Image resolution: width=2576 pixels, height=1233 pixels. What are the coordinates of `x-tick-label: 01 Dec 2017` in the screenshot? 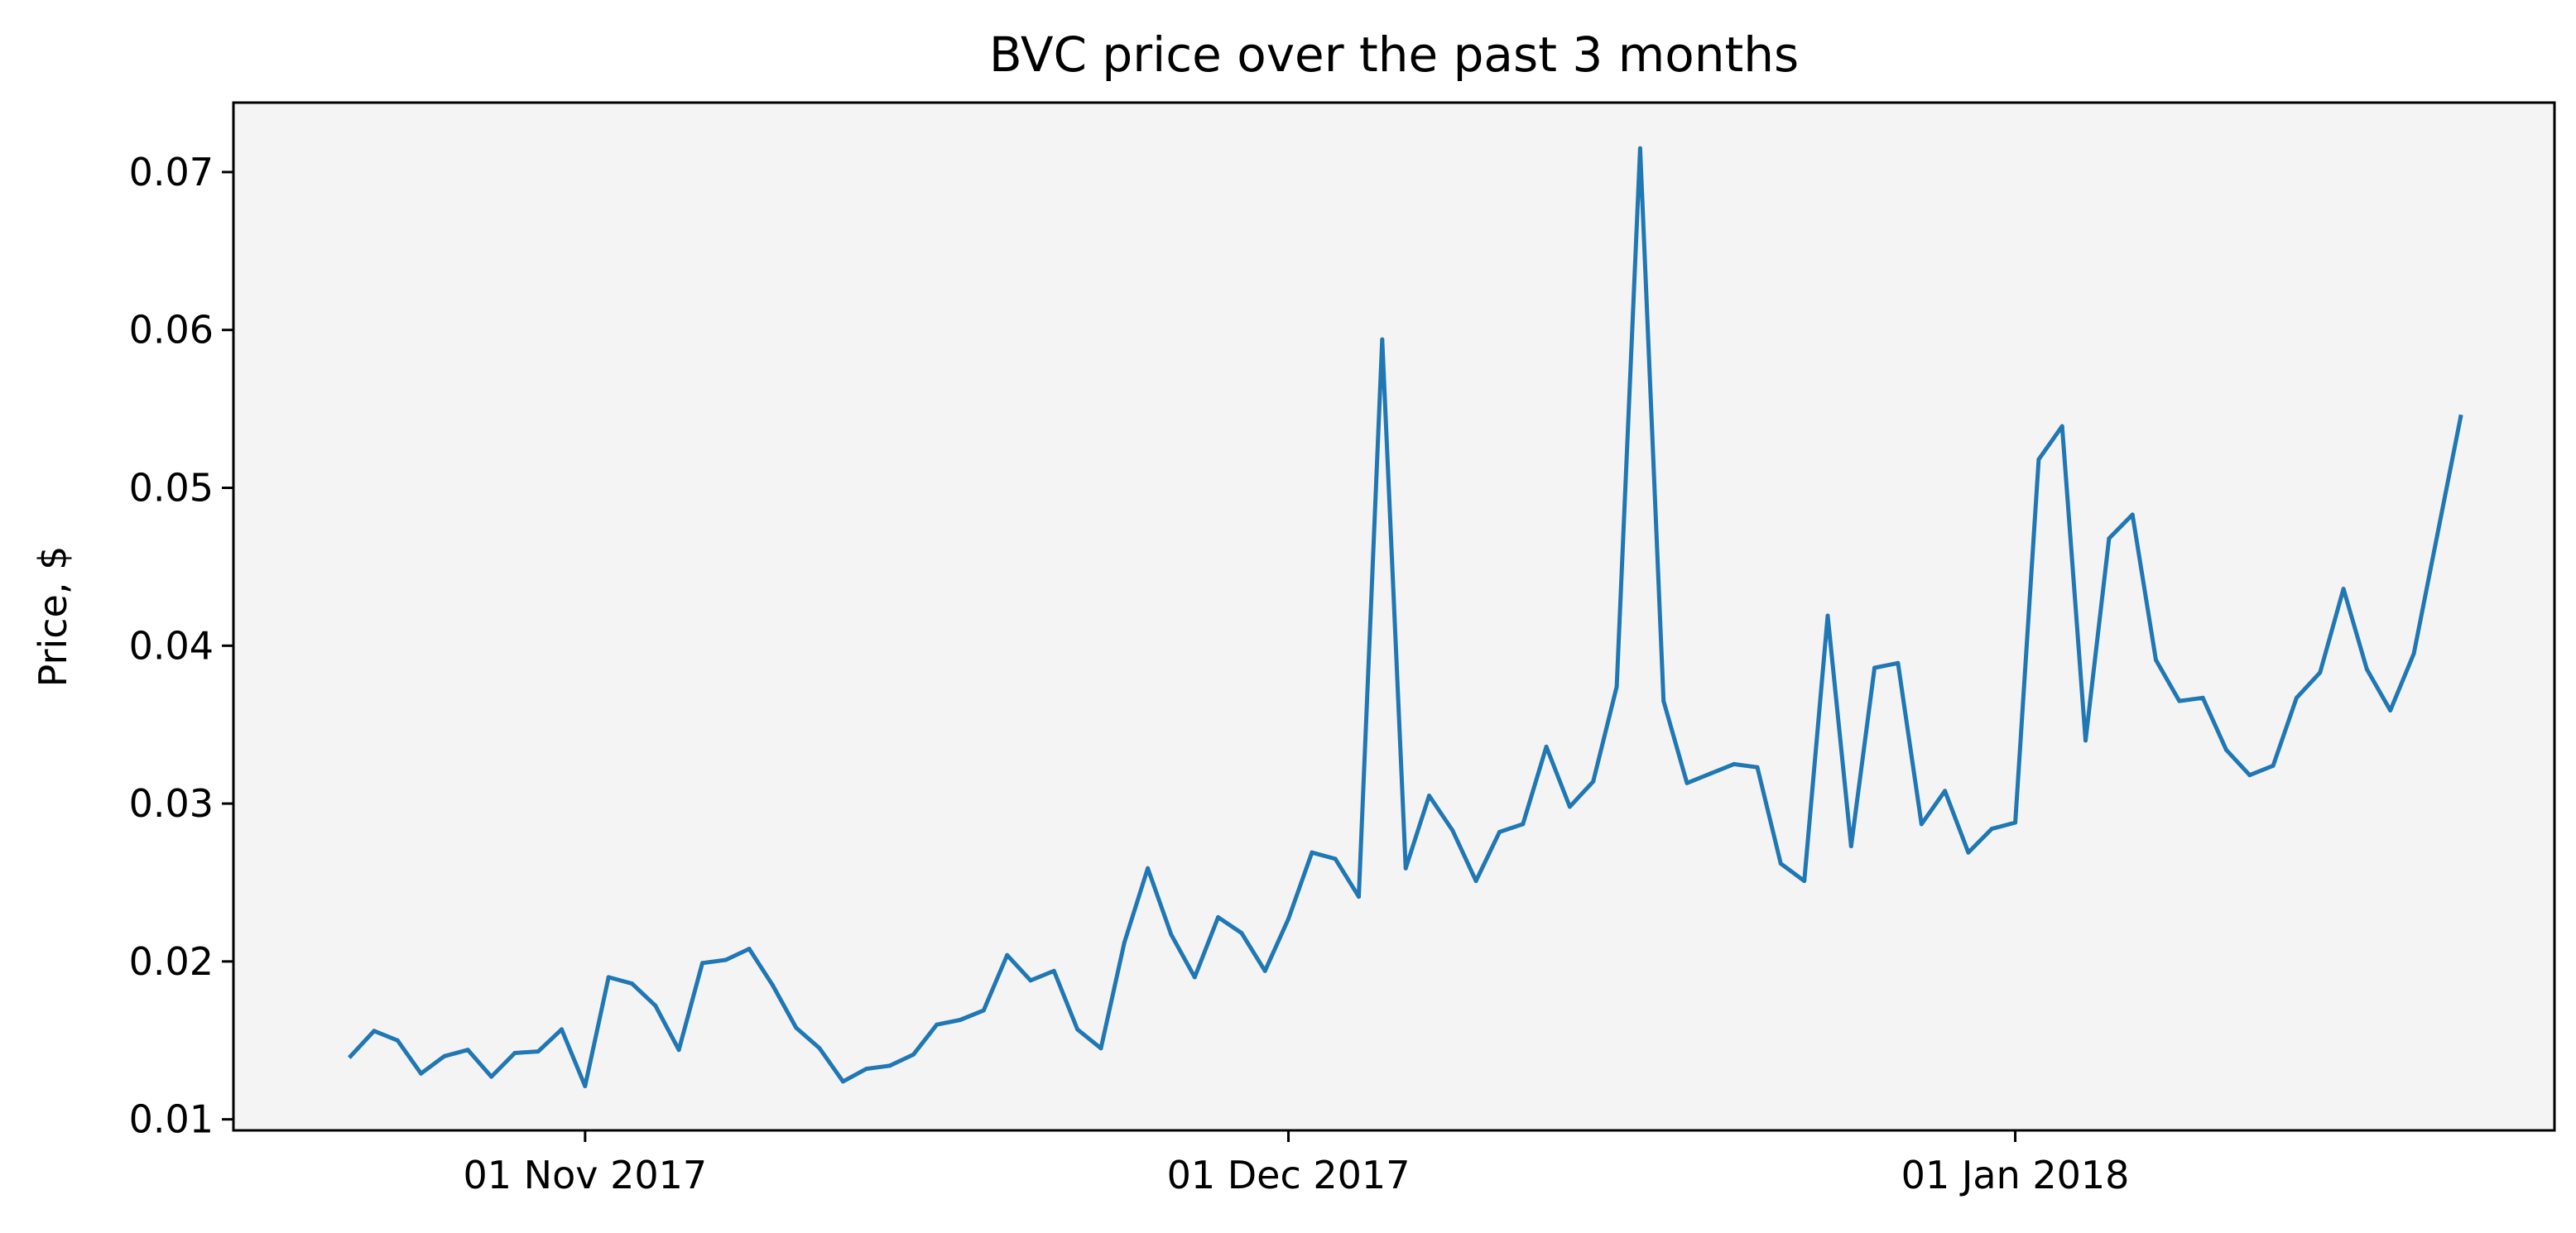 It's located at (1289, 1175).